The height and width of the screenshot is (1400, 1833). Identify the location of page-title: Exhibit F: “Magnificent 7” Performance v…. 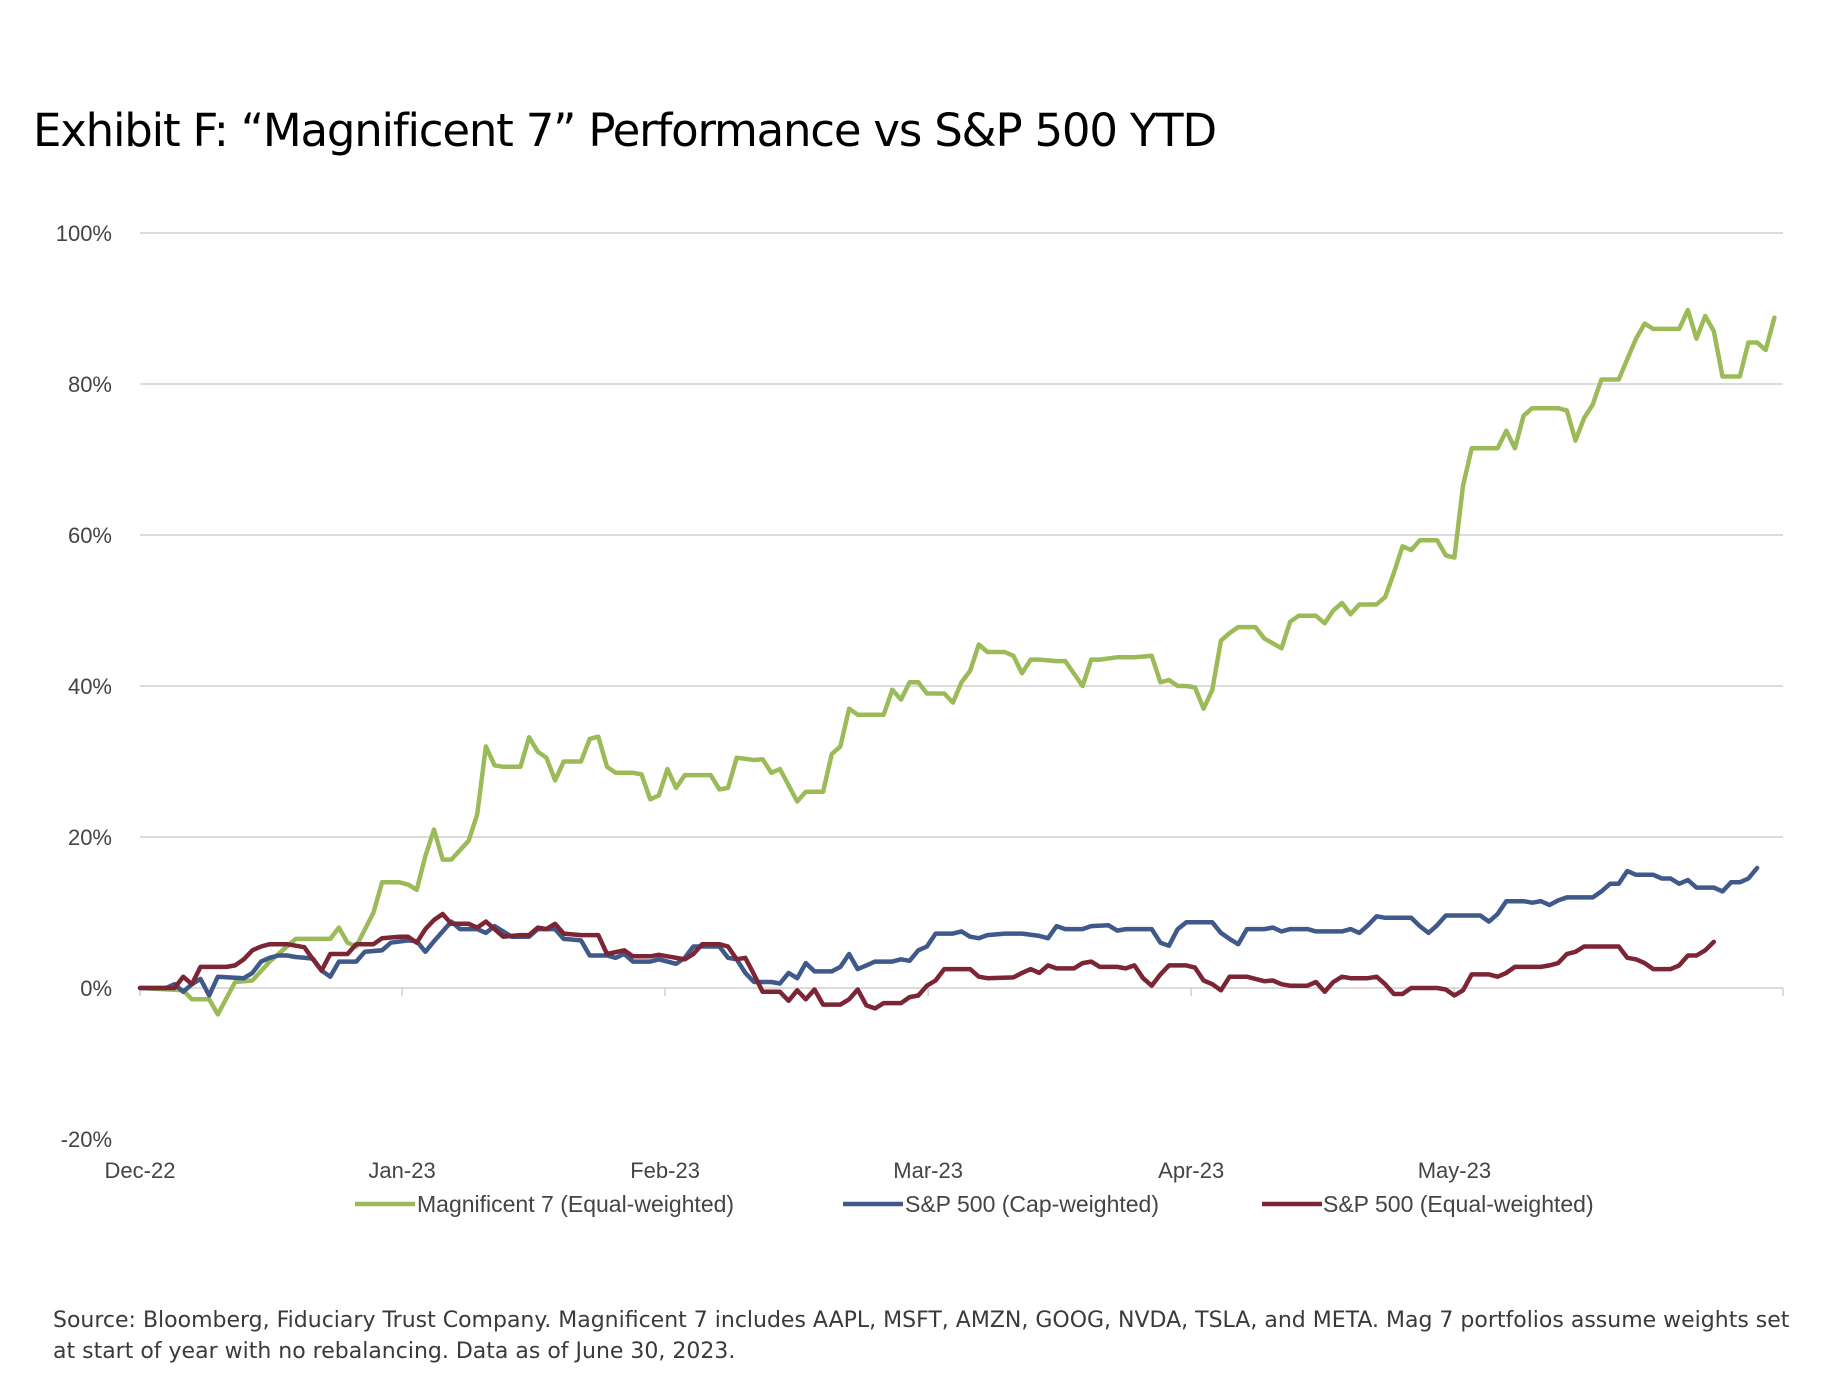
(625, 130).